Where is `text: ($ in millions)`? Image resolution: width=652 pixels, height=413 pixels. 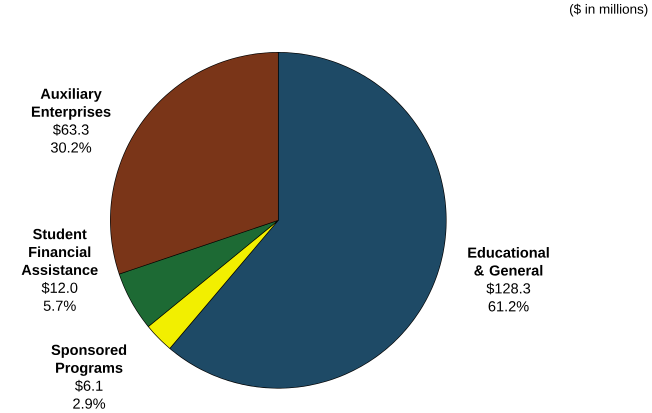 text: ($ in millions) is located at coordinates (609, 10).